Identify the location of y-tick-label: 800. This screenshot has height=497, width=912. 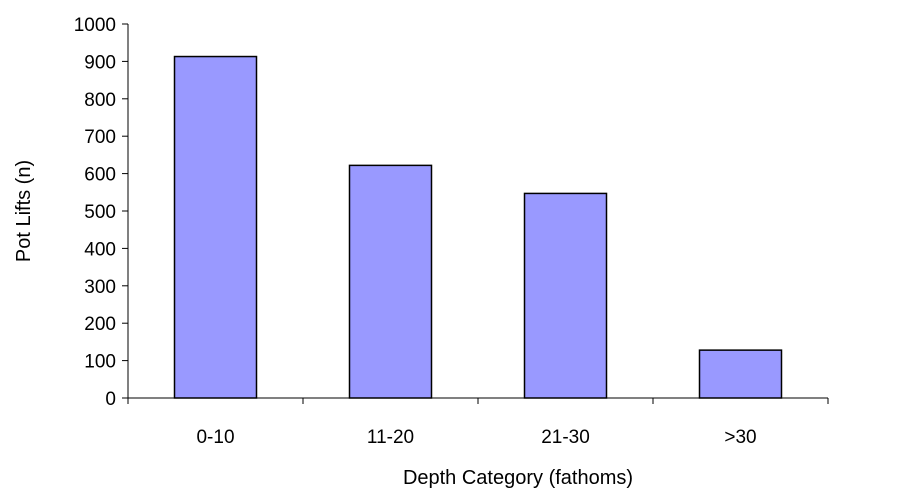
(100, 100).